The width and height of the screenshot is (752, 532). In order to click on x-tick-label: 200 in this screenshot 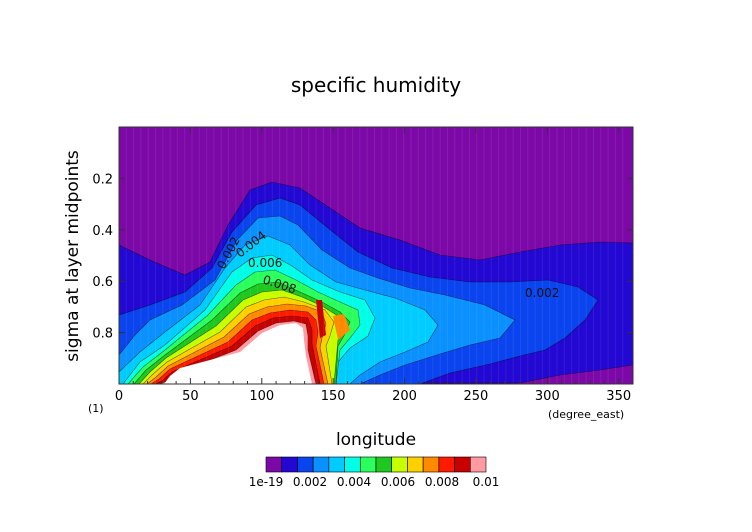, I will do `click(404, 396)`.